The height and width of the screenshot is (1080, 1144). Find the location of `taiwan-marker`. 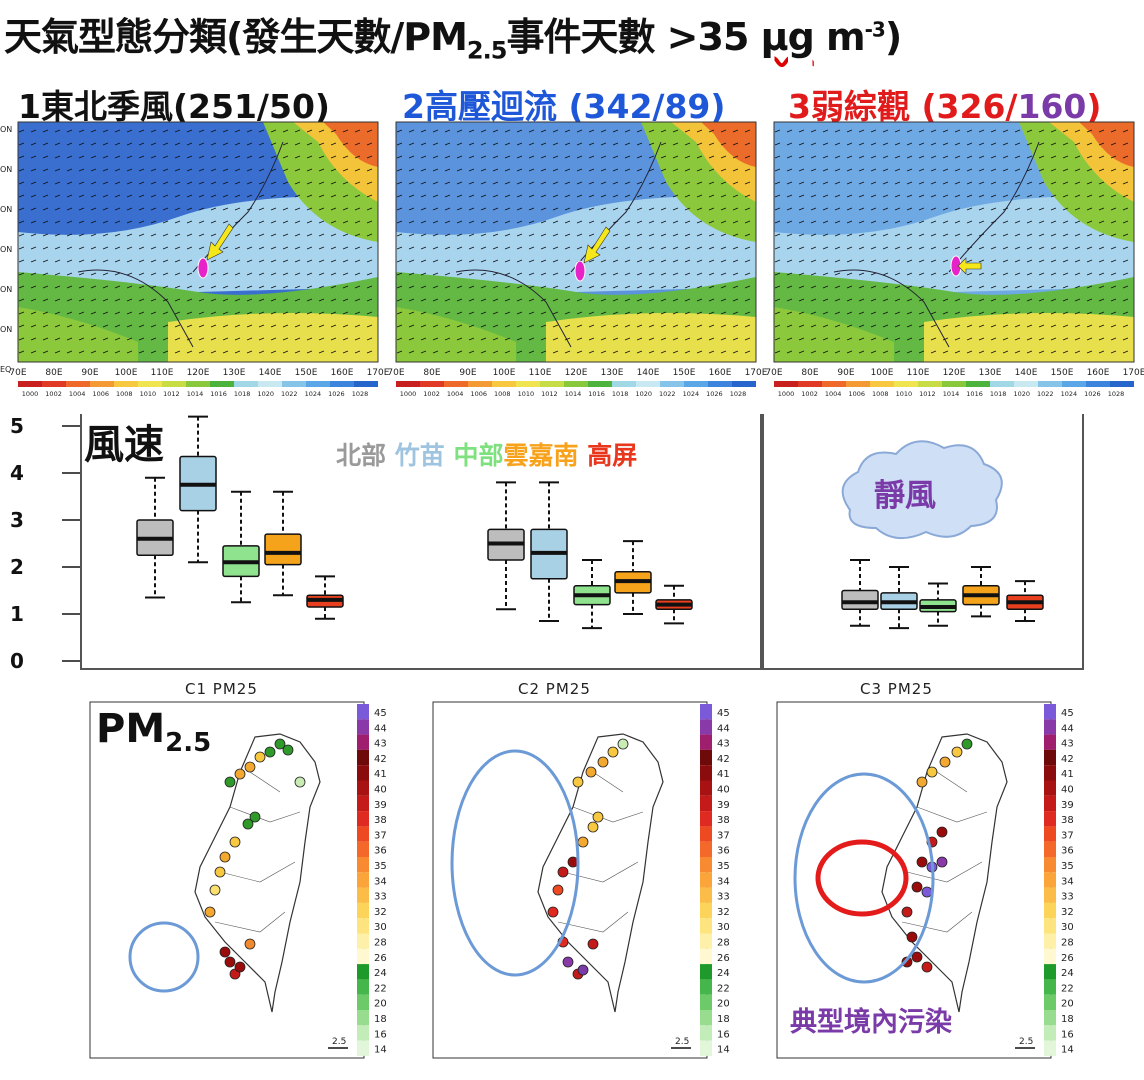

taiwan-marker is located at coordinates (203, 268).